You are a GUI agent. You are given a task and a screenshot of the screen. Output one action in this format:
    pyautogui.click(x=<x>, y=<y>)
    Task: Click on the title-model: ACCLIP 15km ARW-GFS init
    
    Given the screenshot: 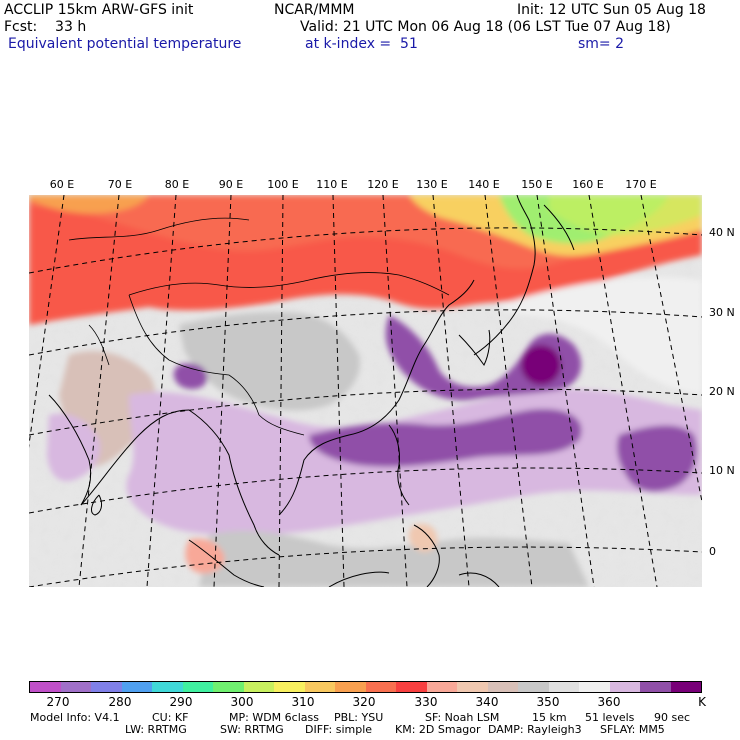 What is the action you would take?
    pyautogui.click(x=99, y=10)
    